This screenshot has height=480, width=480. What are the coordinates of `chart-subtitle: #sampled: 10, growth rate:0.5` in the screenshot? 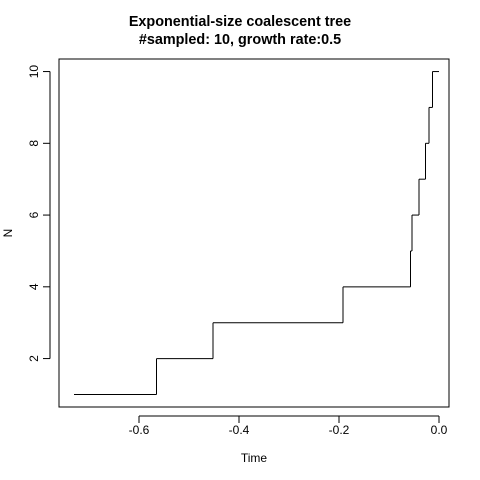 It's located at (240, 40).